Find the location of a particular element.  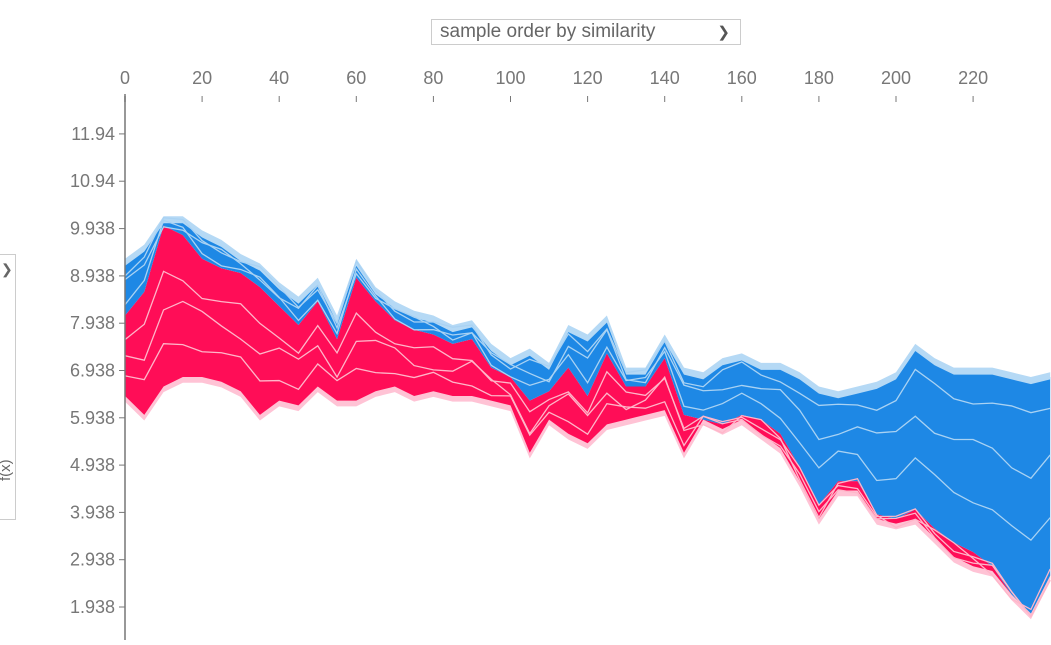

order-select: sample order by similarity ❯ is located at coordinates (586, 32).